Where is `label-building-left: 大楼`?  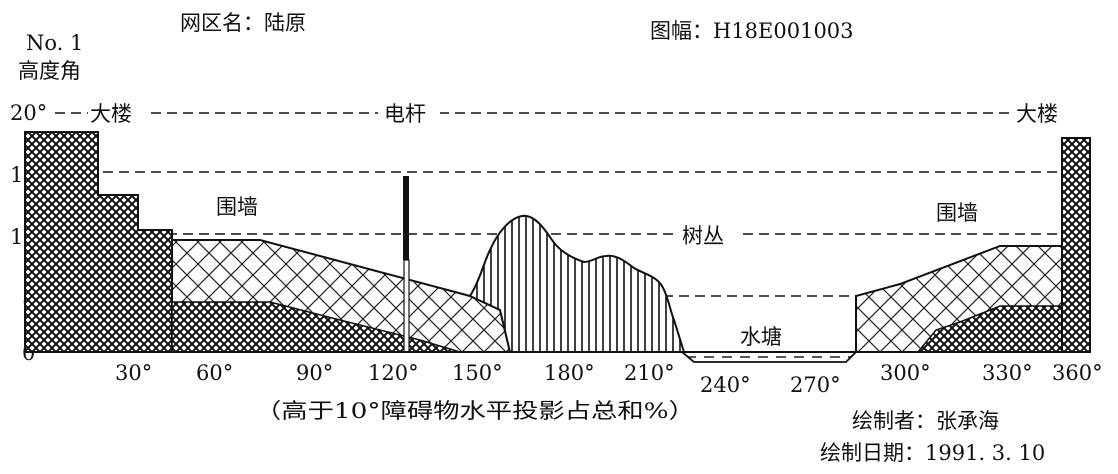
label-building-left: 大楼 is located at coordinates (111, 114).